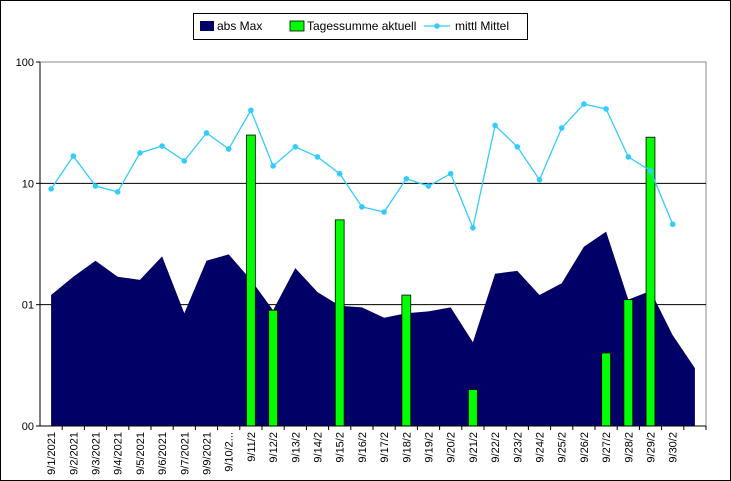  What do you see at coordinates (407, 447) in the screenshot?
I see `x-tick-label: 9/18/2` at bounding box center [407, 447].